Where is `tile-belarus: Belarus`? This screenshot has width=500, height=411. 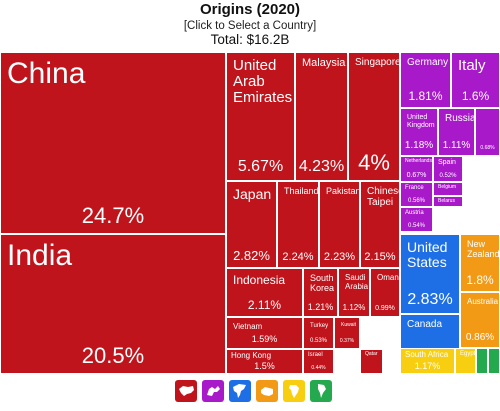 tile-belarus: Belarus is located at coordinates (448, 201).